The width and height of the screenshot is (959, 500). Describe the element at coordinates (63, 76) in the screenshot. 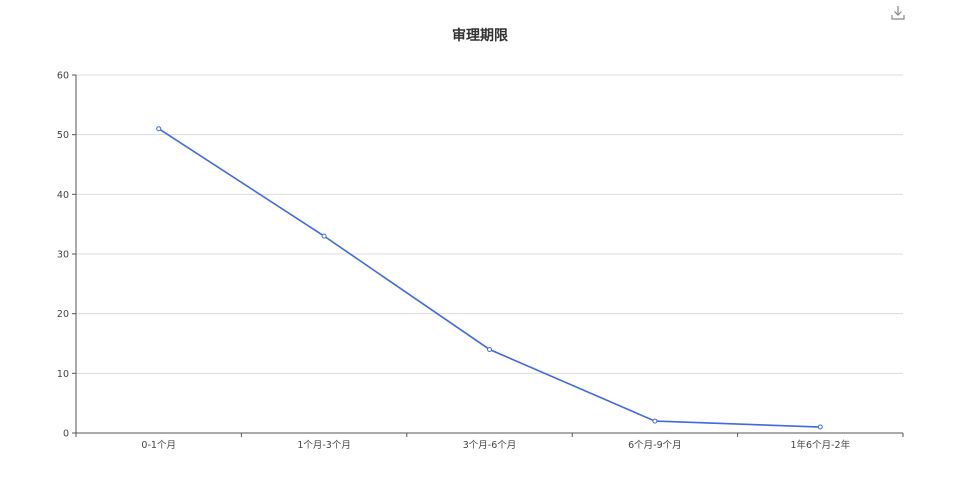

I see `y-tick-label: 60` at that location.